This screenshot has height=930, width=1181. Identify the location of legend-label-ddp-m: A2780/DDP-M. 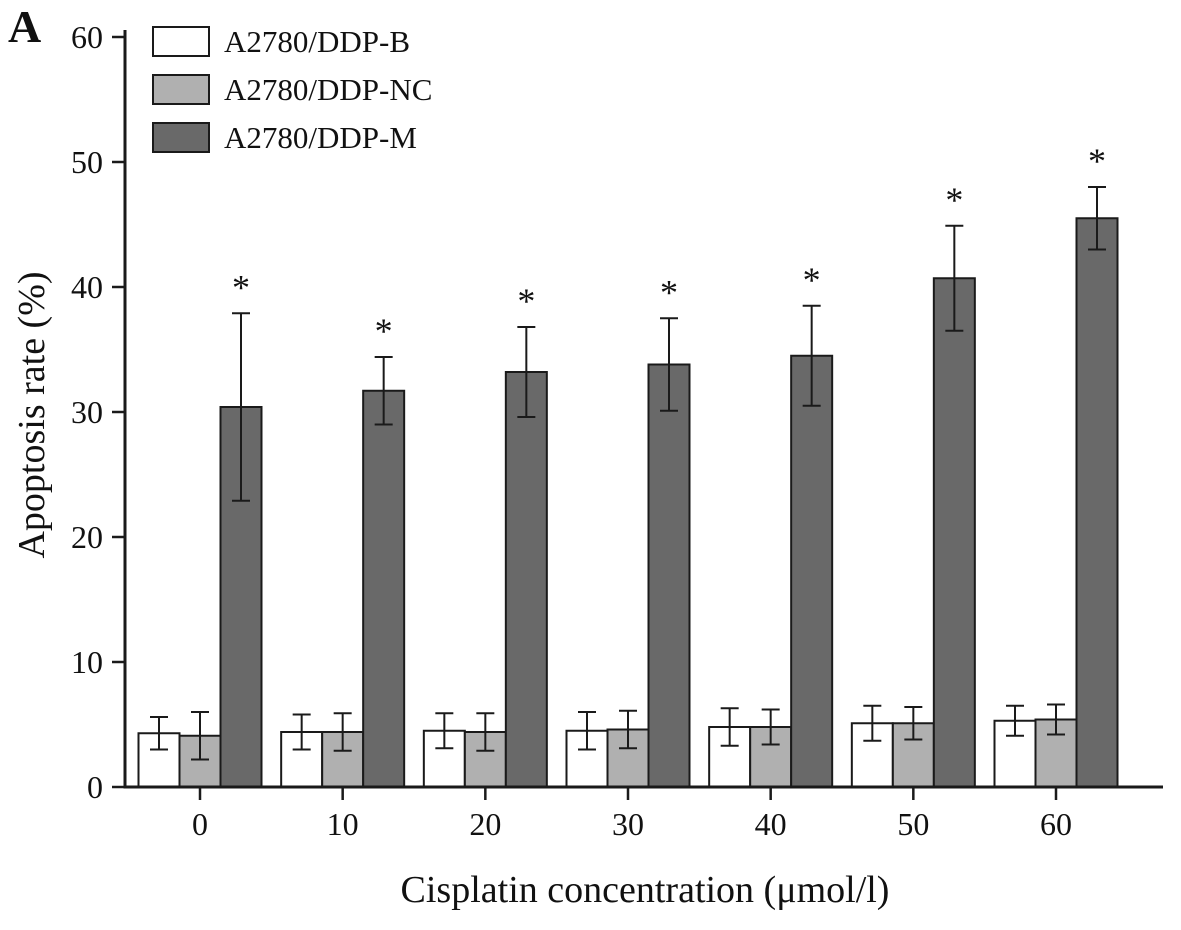
(320, 137).